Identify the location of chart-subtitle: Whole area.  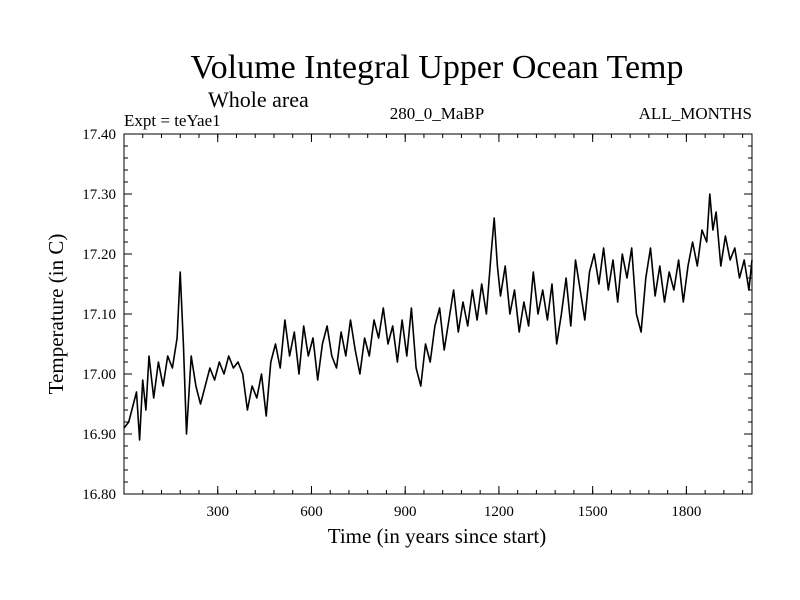
(258, 99).